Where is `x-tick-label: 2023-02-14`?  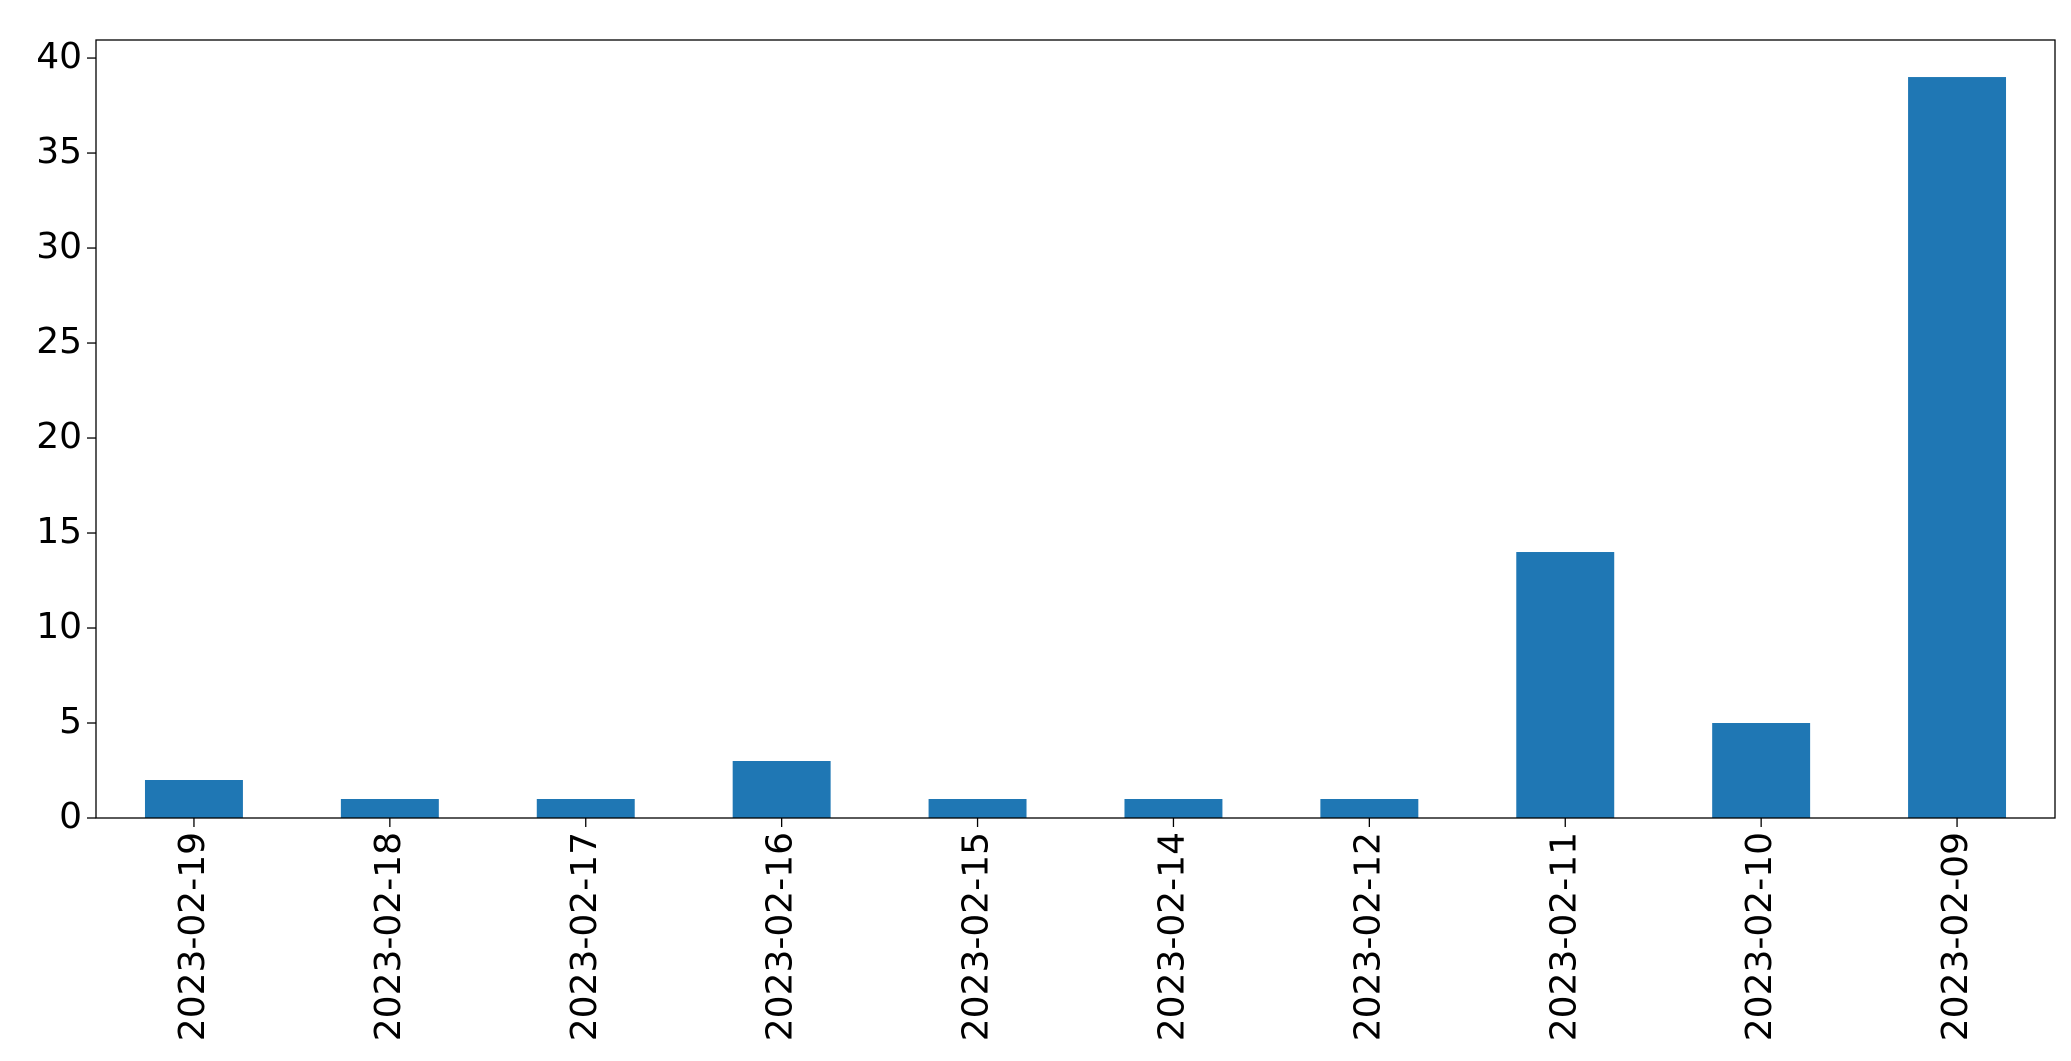 x-tick-label: 2023-02-14 is located at coordinates (1171, 936).